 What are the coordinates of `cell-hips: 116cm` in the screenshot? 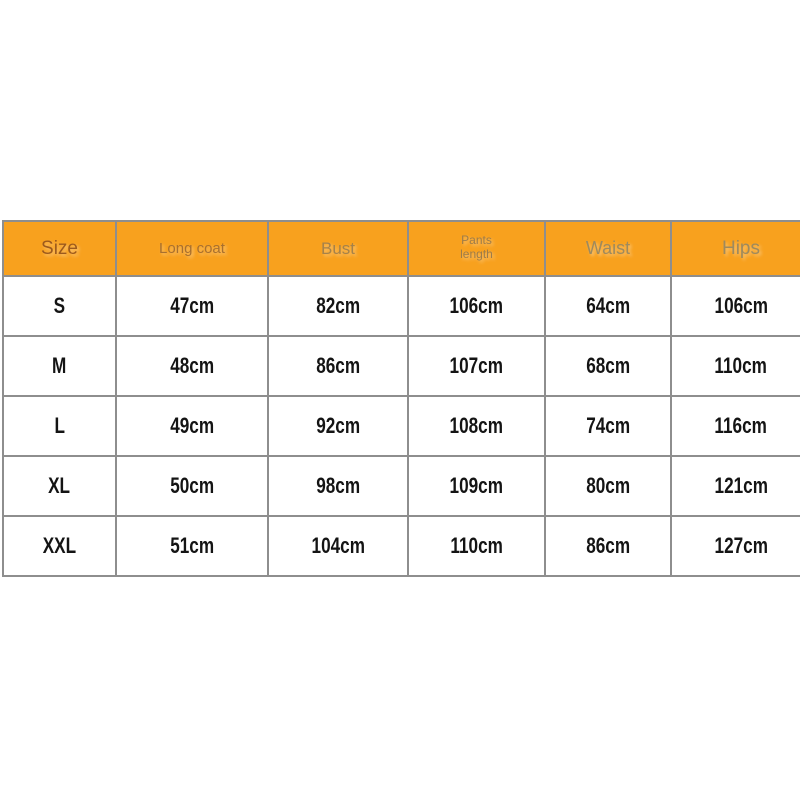 It's located at (735, 426).